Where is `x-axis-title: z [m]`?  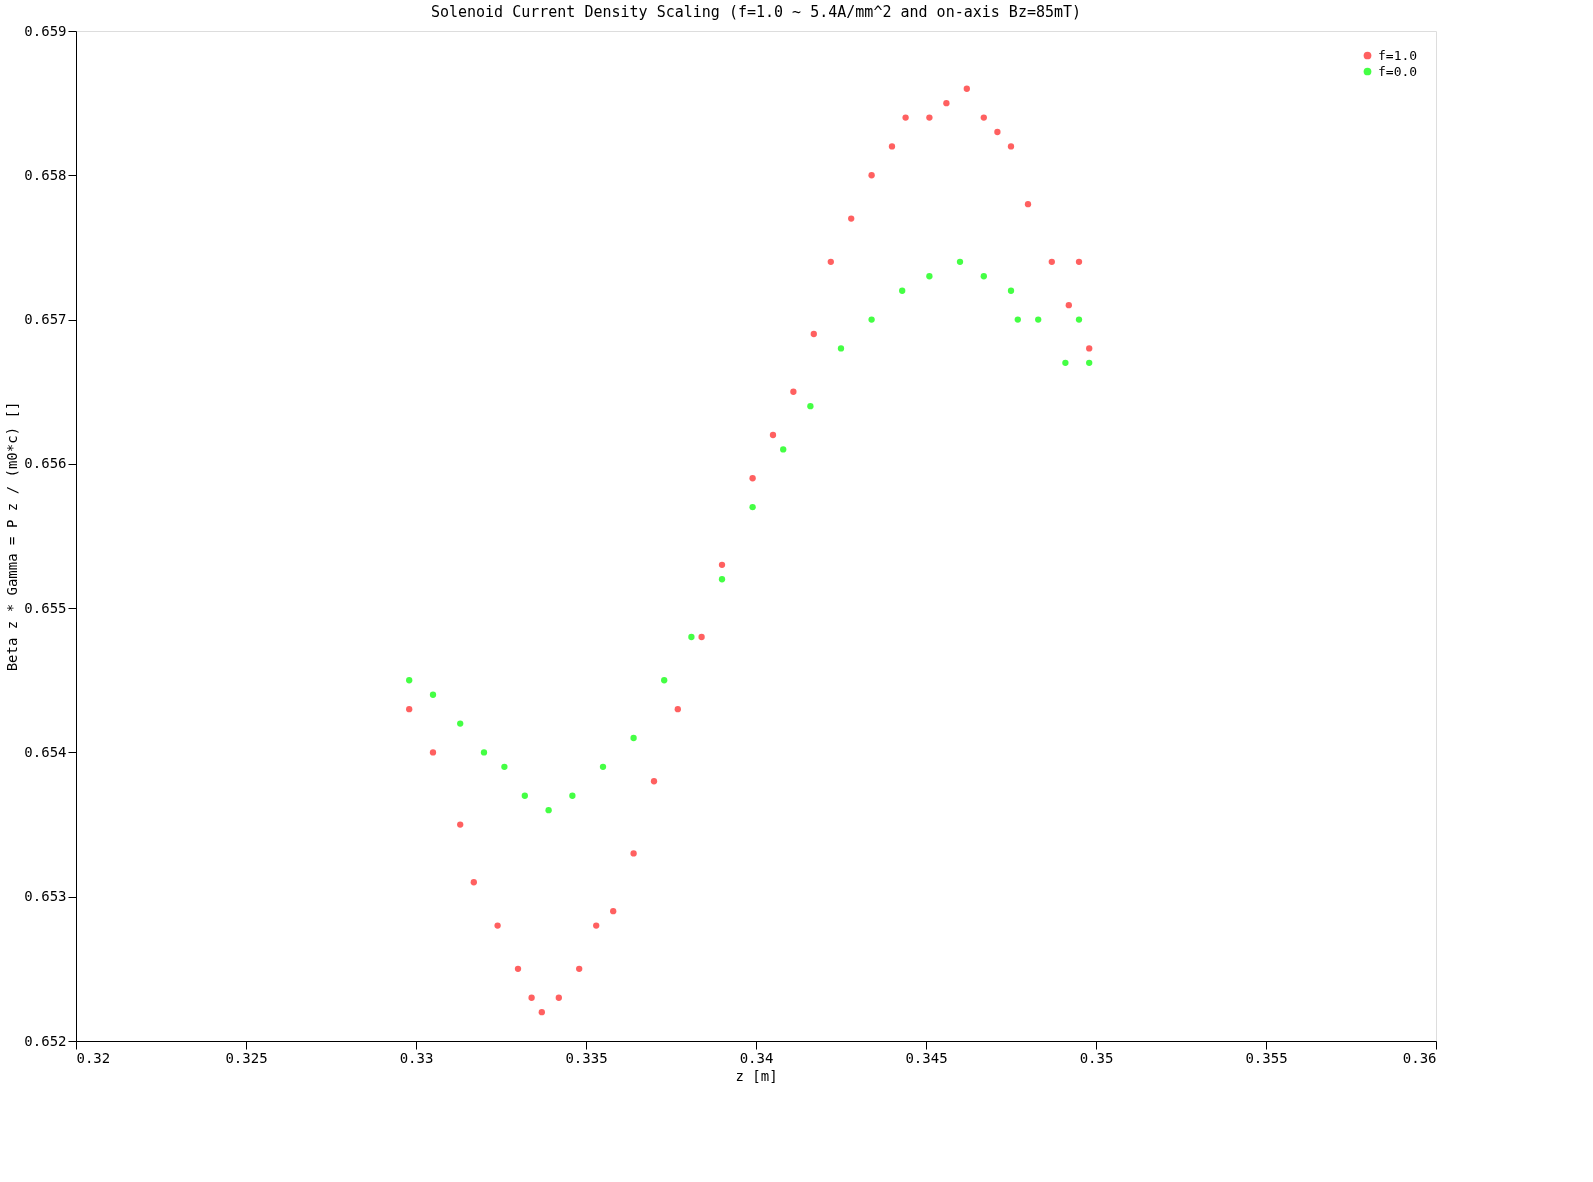
x-axis-title: z [m] is located at coordinates (756, 1075).